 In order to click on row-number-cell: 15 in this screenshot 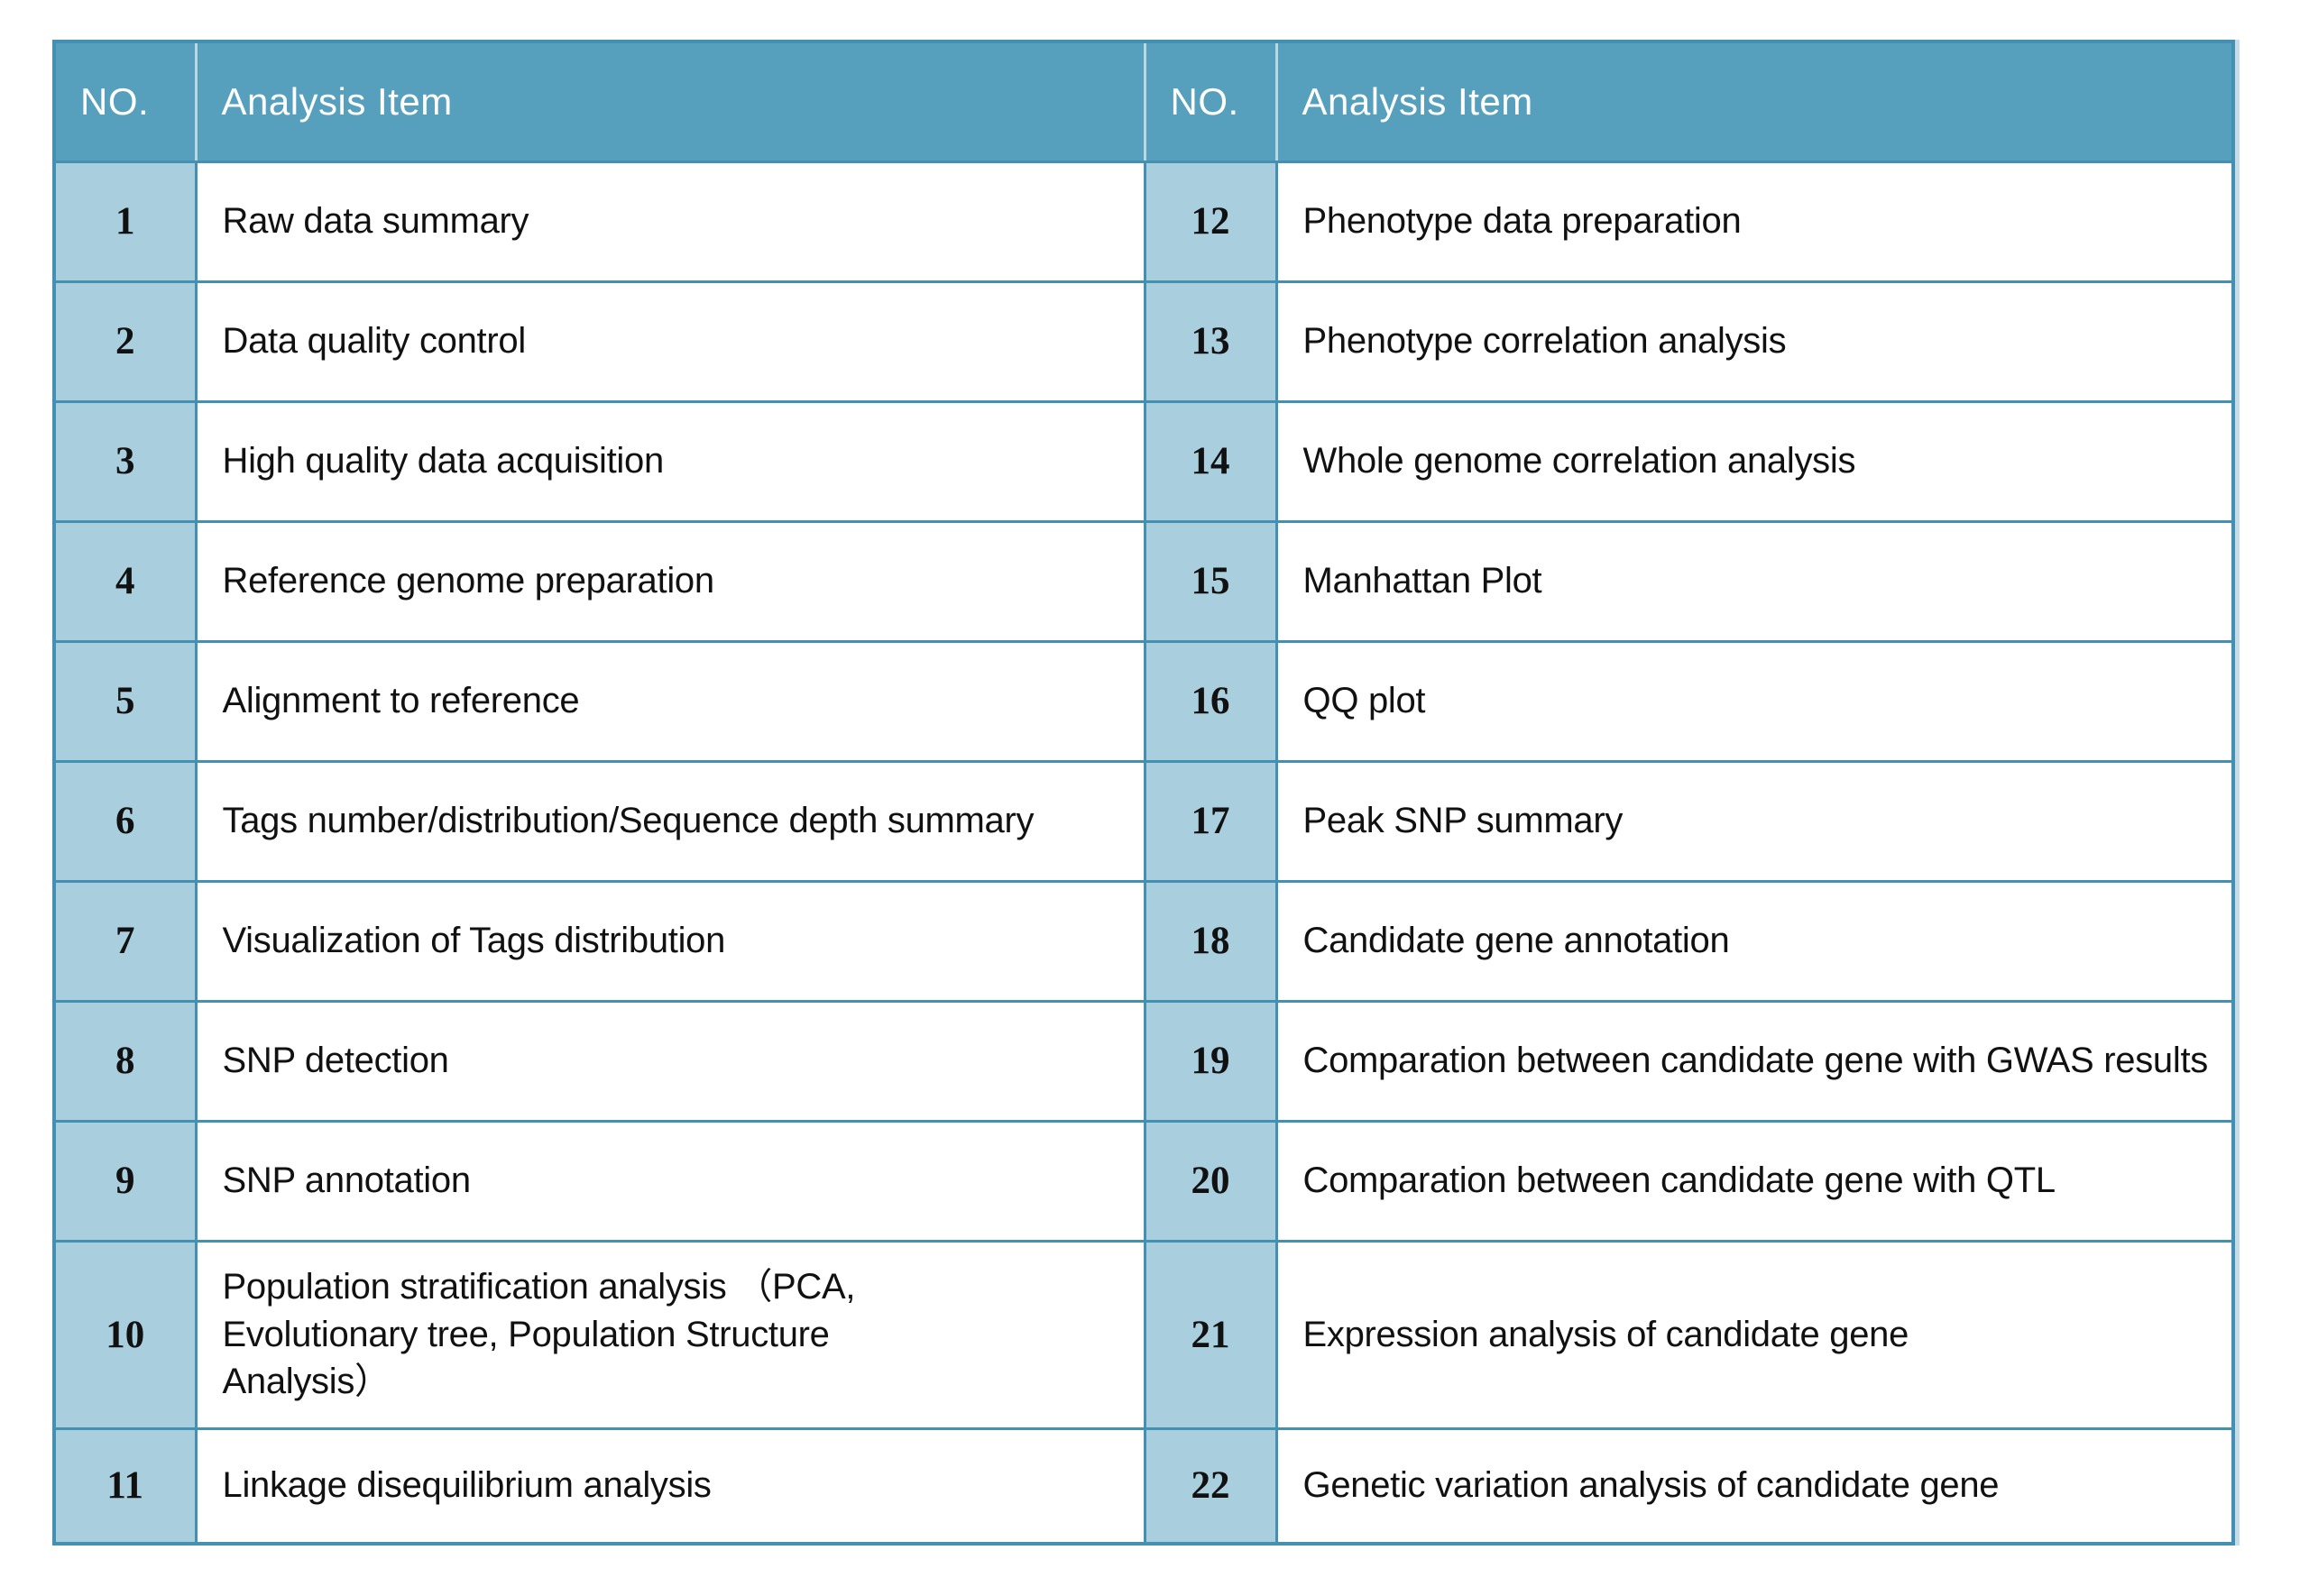, I will do `click(1211, 581)`.